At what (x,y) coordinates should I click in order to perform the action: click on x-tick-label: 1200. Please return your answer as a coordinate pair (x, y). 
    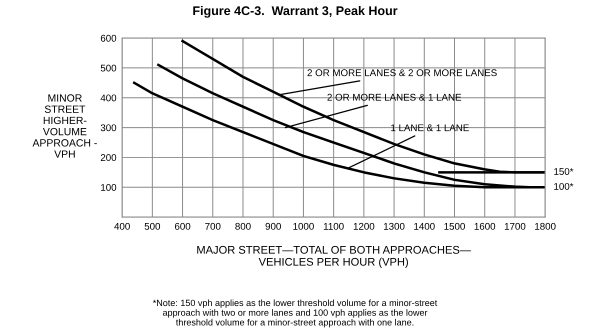
    Looking at the image, I should click on (364, 226).